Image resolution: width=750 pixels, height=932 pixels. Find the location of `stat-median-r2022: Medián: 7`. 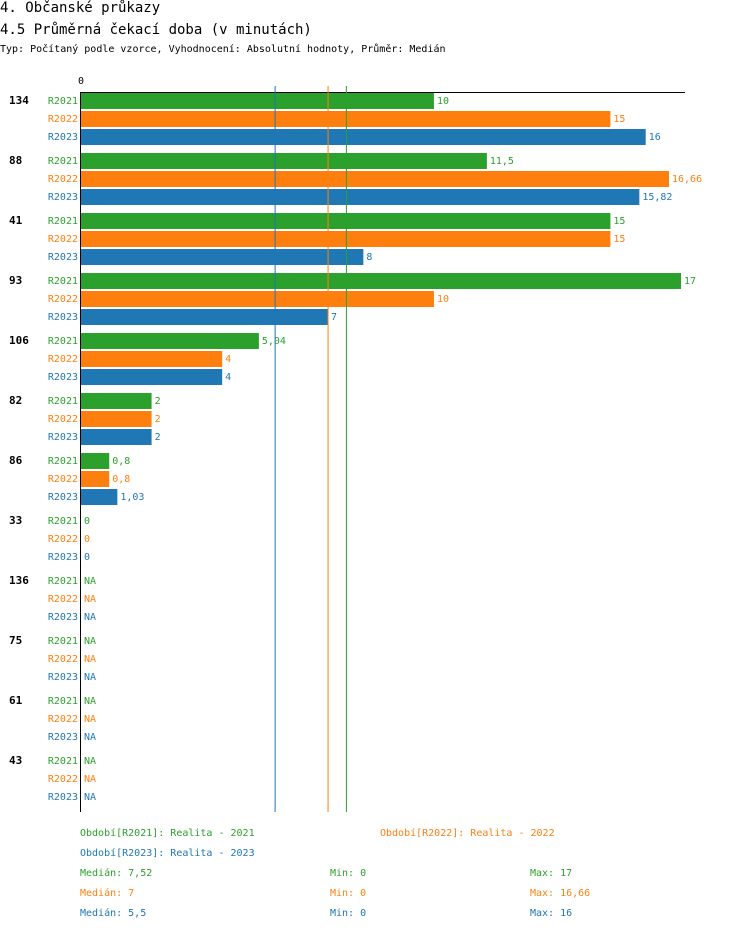

stat-median-r2022: Medián: 7 is located at coordinates (107, 893).